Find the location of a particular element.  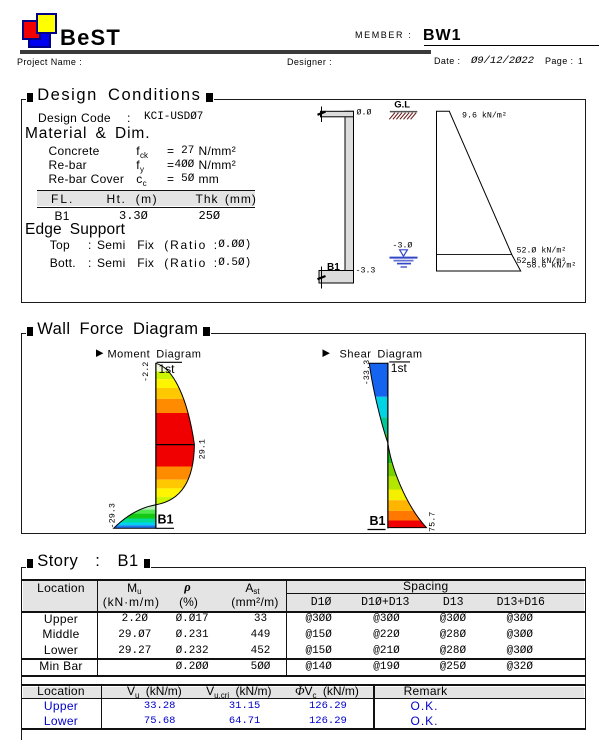

svg-text: -2.2 is located at coordinates (146, 372).